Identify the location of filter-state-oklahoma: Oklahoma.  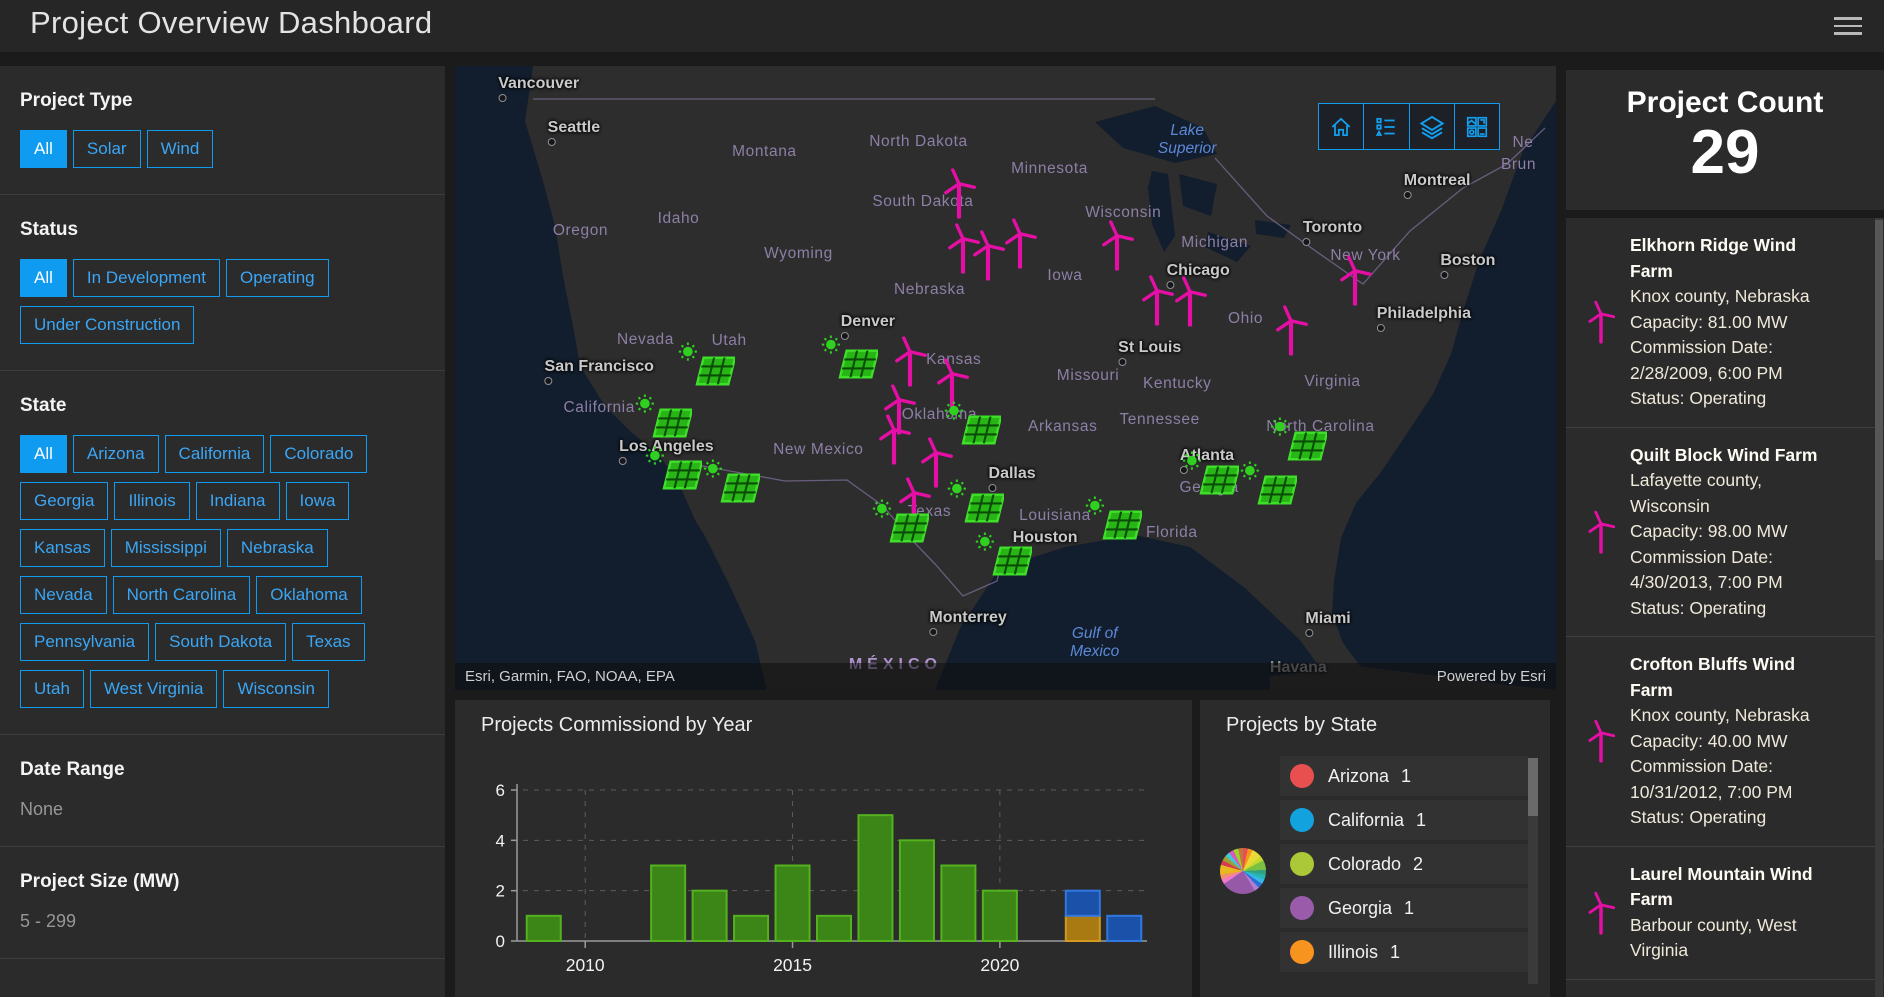
(309, 595).